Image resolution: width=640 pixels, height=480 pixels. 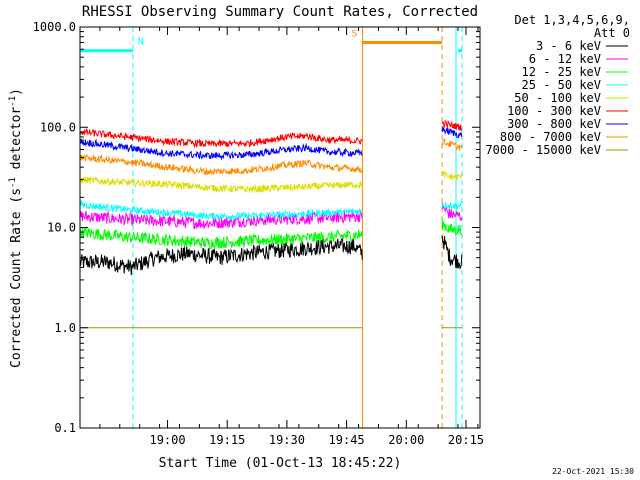 I want to click on legend-label: 25 - 50 keV, so click(x=561, y=85).